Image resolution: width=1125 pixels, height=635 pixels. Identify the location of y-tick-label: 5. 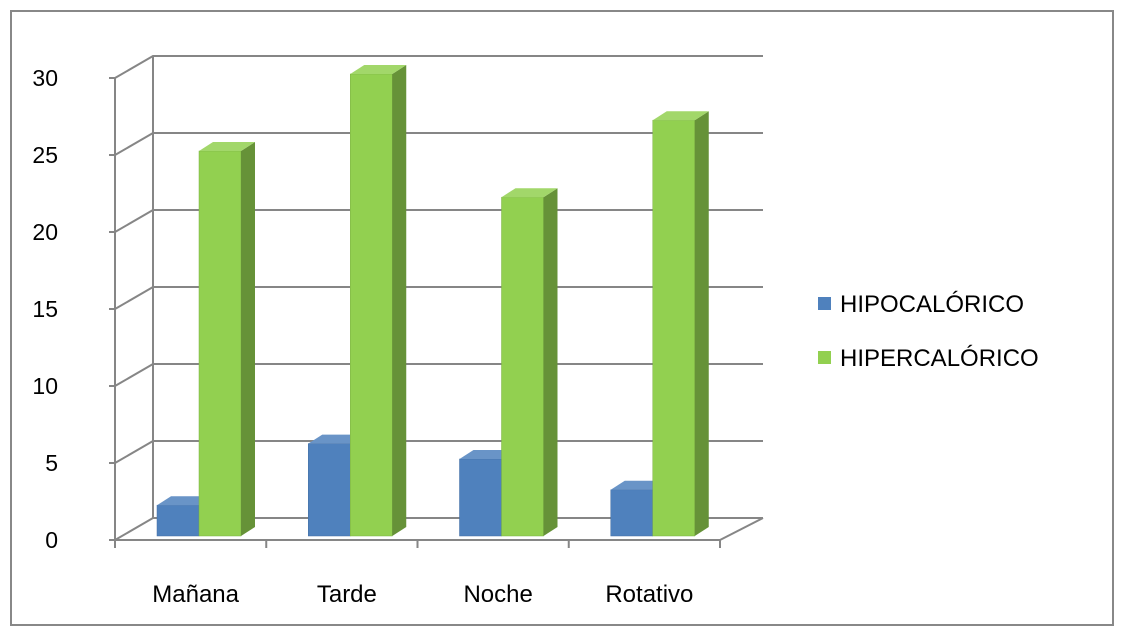
(51, 463).